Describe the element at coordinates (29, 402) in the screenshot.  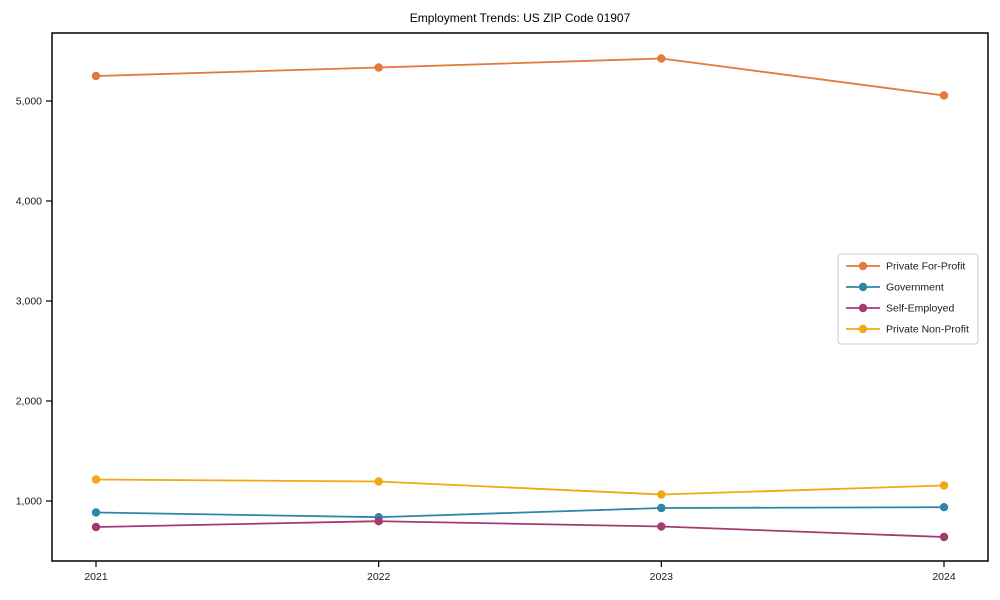
I see `y-tick-label: 2,000` at that location.